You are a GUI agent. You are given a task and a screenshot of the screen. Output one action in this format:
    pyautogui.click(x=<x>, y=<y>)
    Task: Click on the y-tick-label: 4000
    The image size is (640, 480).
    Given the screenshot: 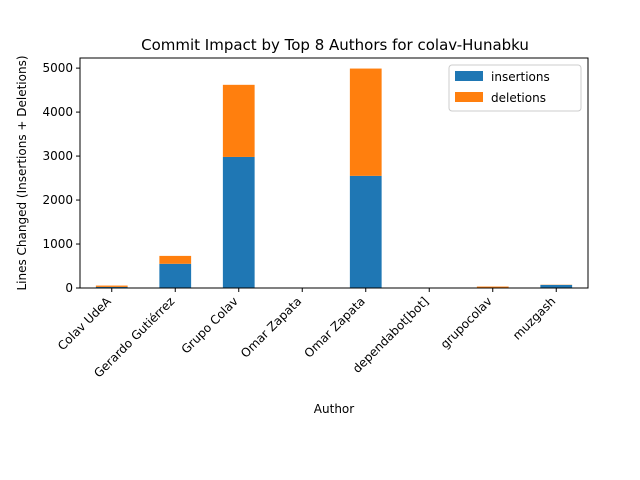 What is the action you would take?
    pyautogui.click(x=57, y=112)
    